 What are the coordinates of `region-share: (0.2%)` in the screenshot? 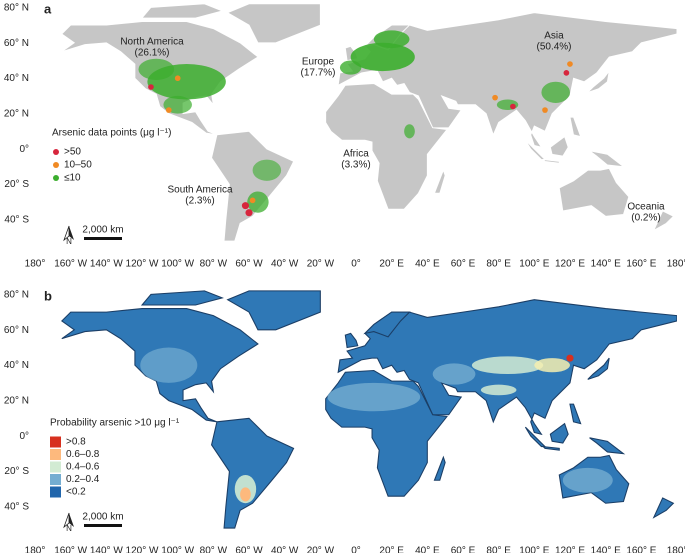 It's located at (645, 218).